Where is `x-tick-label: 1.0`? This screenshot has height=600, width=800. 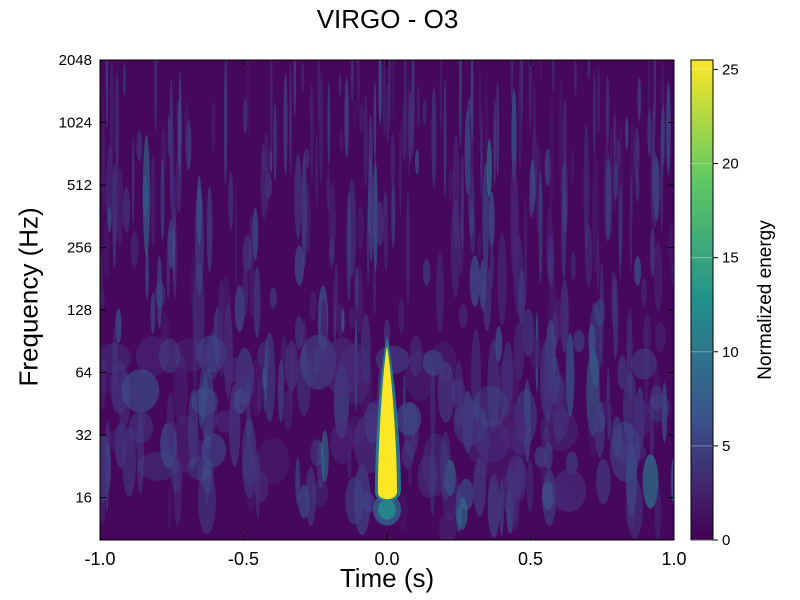
x-tick-label: 1.0 is located at coordinates (673, 559).